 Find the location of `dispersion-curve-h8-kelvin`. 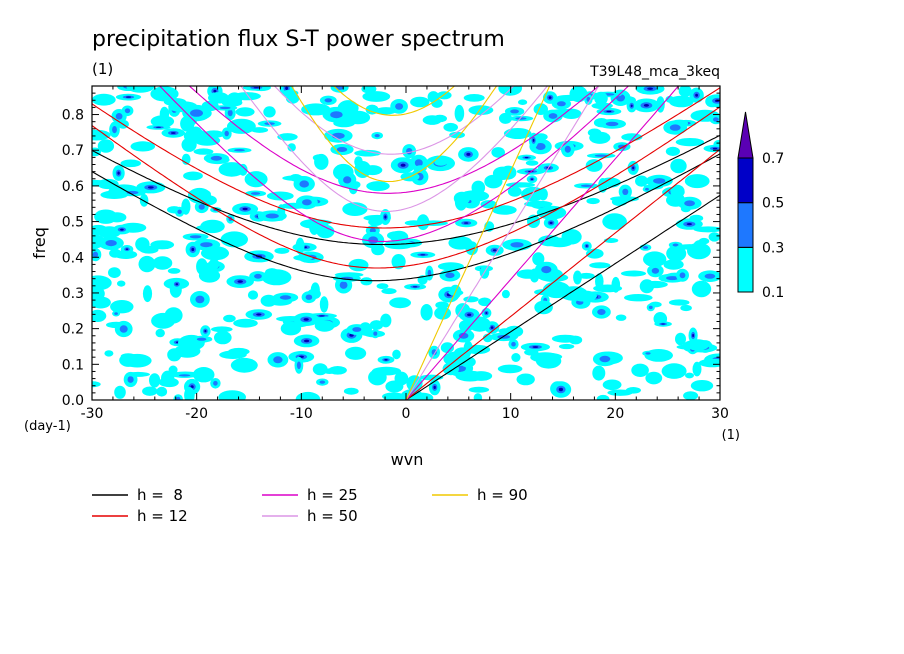

dispersion-curve-h8-kelvin is located at coordinates (562, 297).